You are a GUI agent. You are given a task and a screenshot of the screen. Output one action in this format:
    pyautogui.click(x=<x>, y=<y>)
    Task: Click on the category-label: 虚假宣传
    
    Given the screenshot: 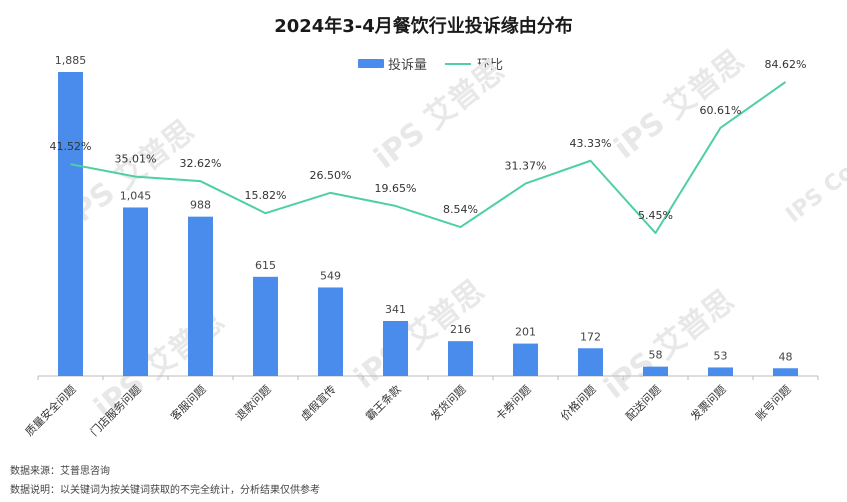 What is the action you would take?
    pyautogui.click(x=318, y=402)
    